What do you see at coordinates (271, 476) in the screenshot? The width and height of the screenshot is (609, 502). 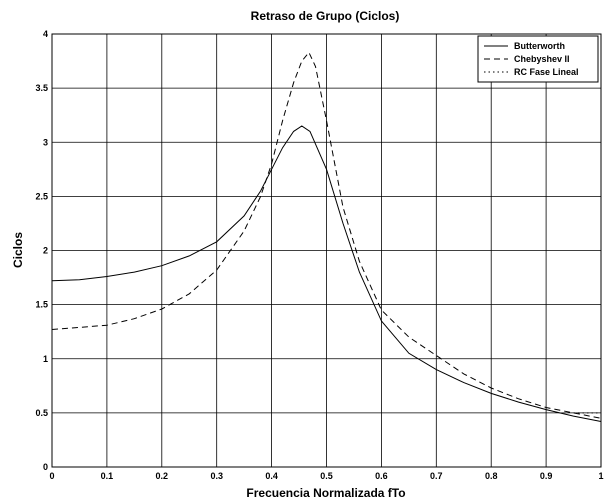 I see `x-tick-label: 0.4` at bounding box center [271, 476].